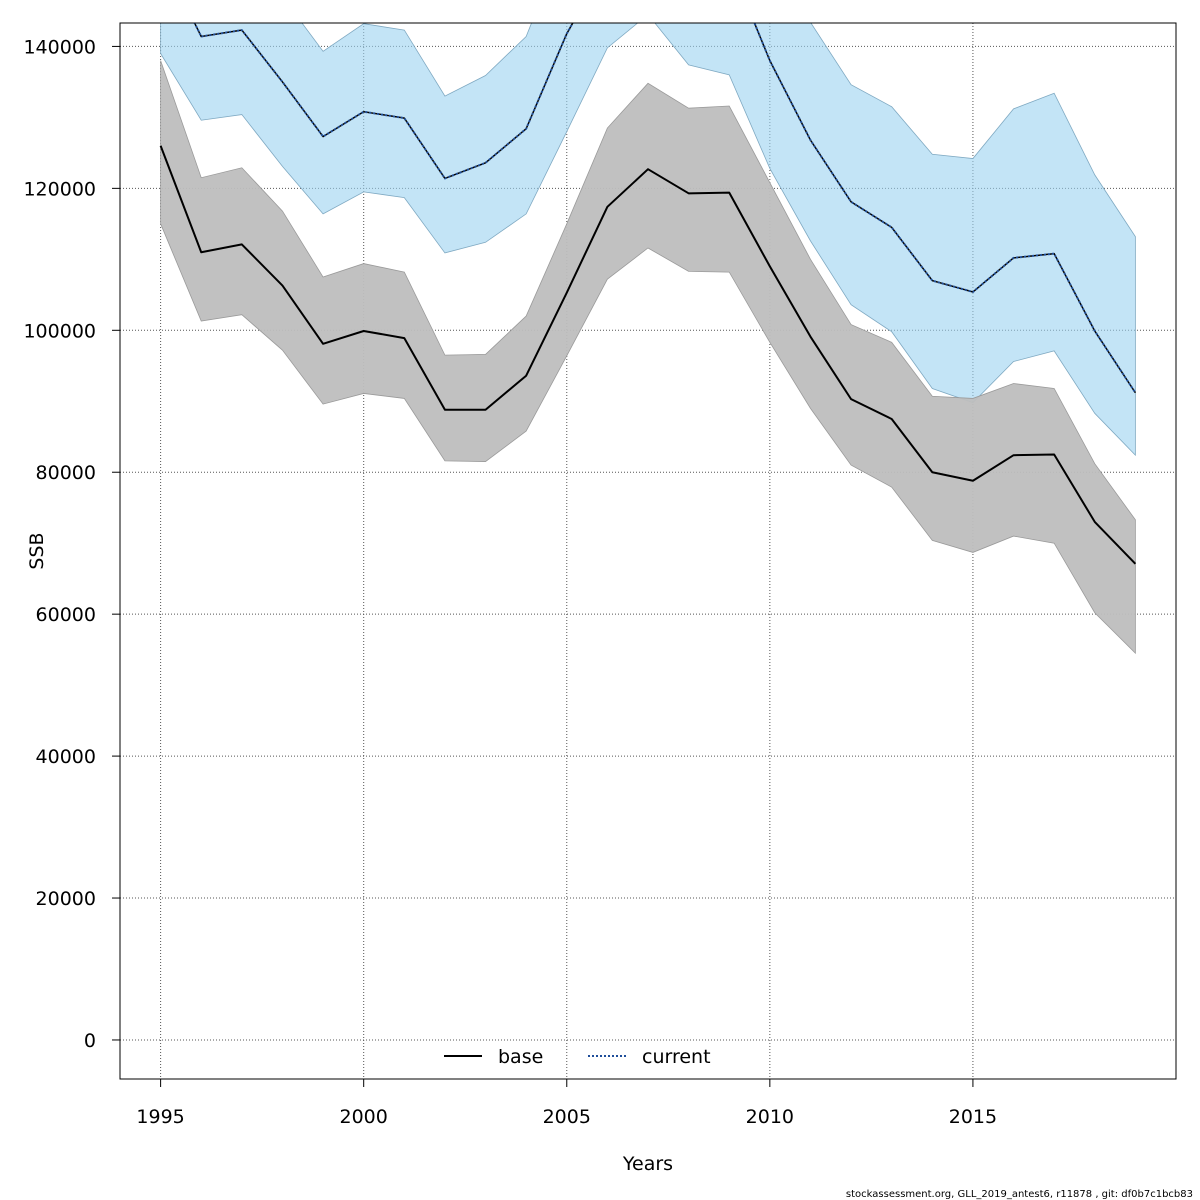 Image resolution: width=1200 pixels, height=1200 pixels. What do you see at coordinates (647, 1164) in the screenshot?
I see `x-axis-title: Years` at bounding box center [647, 1164].